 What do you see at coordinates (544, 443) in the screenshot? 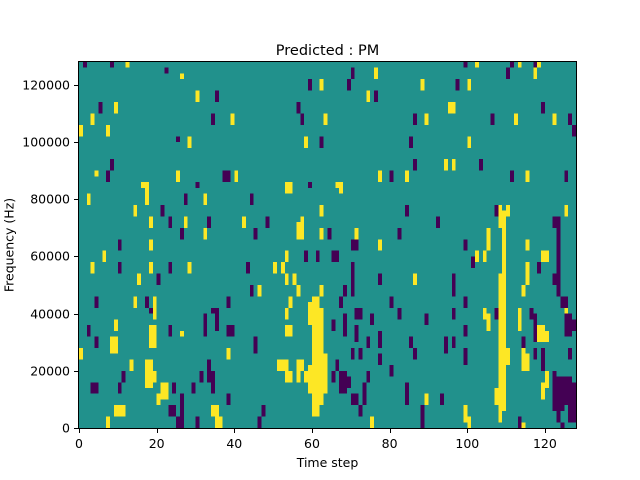
I see `x-tick-label: 120` at bounding box center [544, 443].